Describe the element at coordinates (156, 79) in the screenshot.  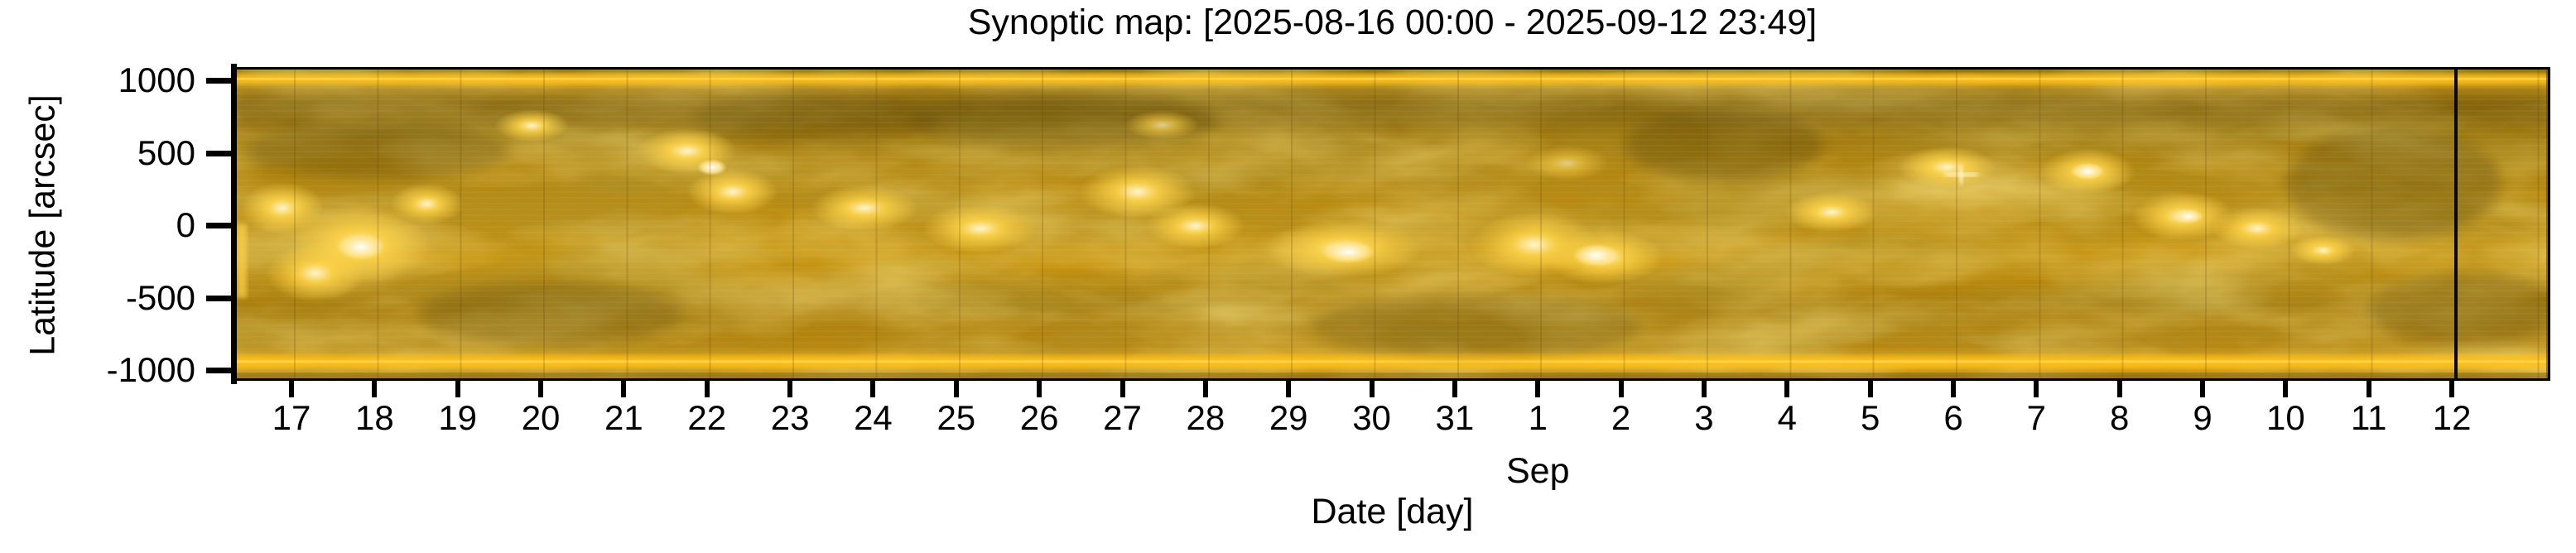
I see `y-tick-label: 1000` at that location.